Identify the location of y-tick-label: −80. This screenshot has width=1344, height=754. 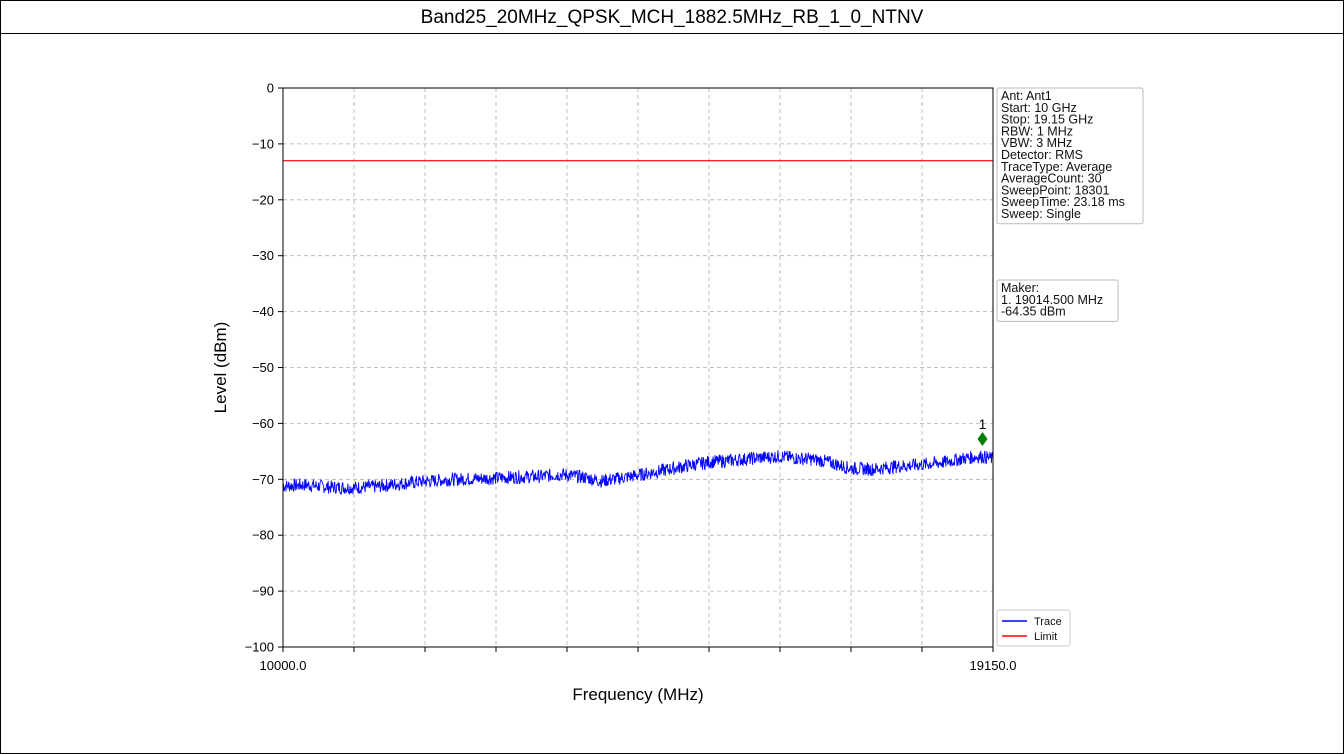
(263, 535).